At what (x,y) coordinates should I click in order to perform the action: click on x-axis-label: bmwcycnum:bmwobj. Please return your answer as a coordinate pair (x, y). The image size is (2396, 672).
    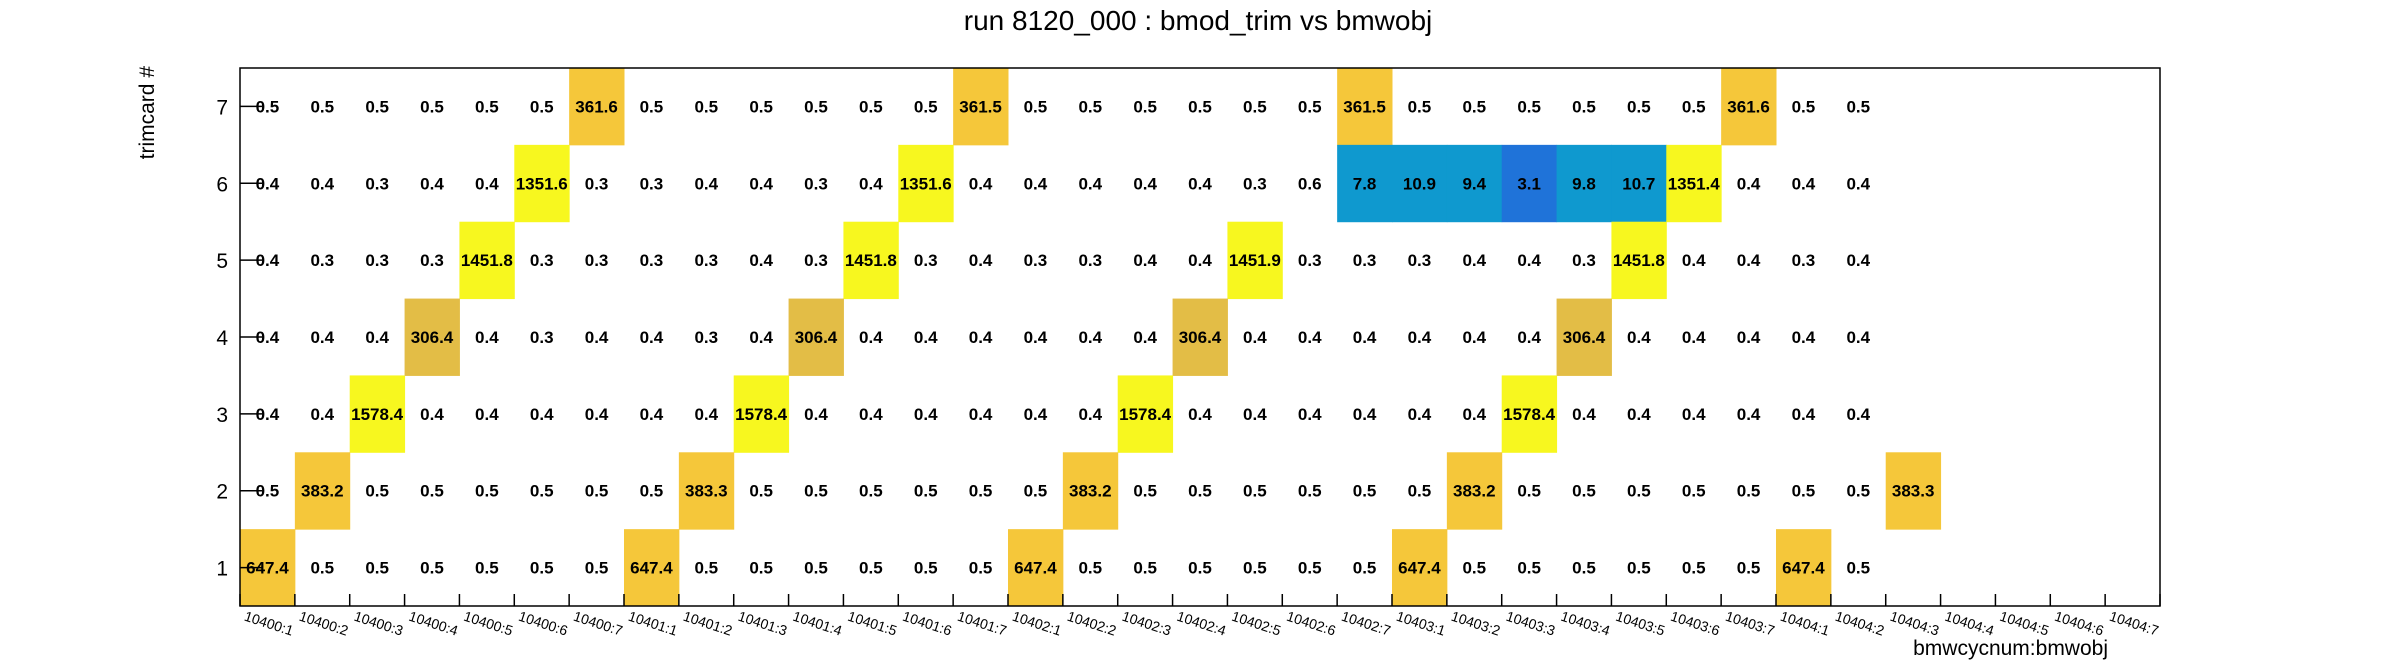
    Looking at the image, I should click on (2010, 648).